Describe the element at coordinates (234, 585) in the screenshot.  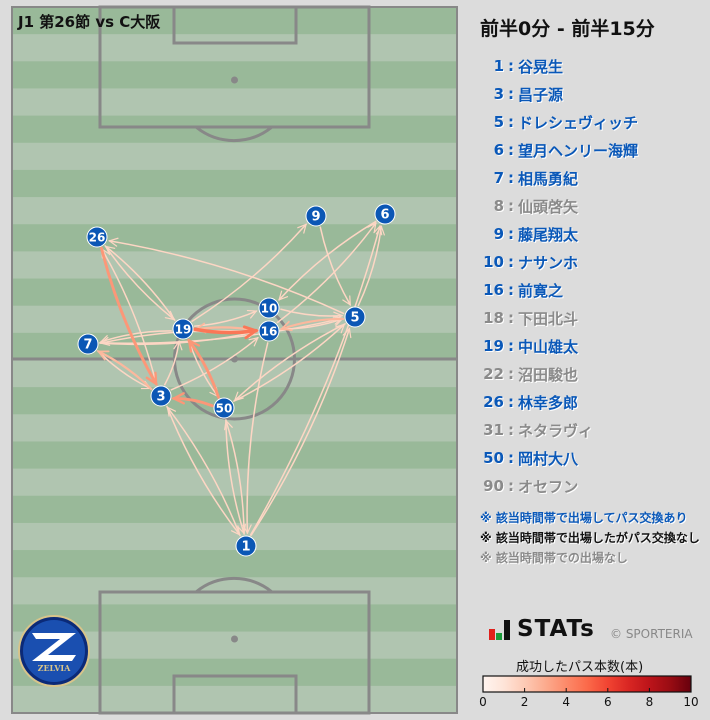
I see `bottom-penalty-arc` at that location.